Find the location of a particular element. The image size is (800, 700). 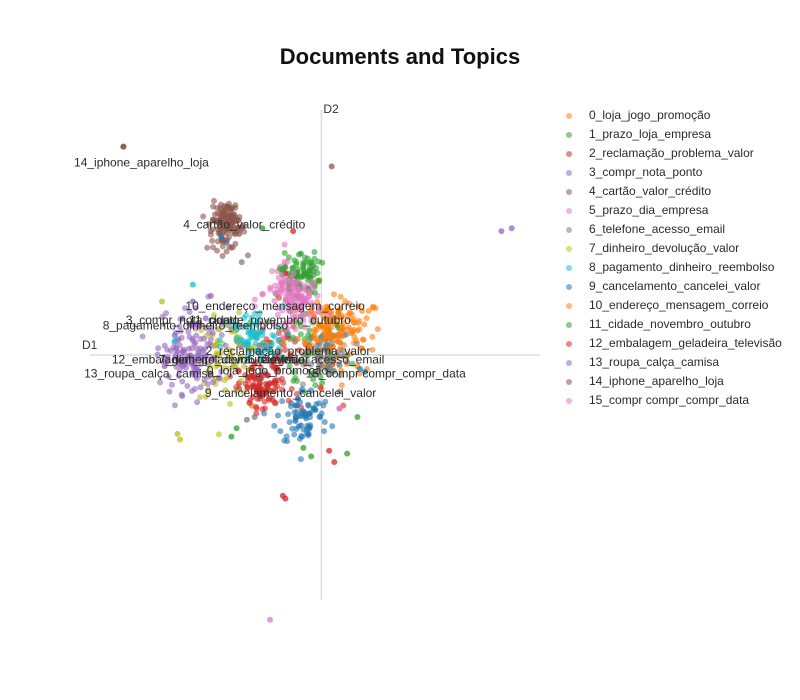

topic-label: 3_compr_nota_ponto is located at coordinates (183, 320).